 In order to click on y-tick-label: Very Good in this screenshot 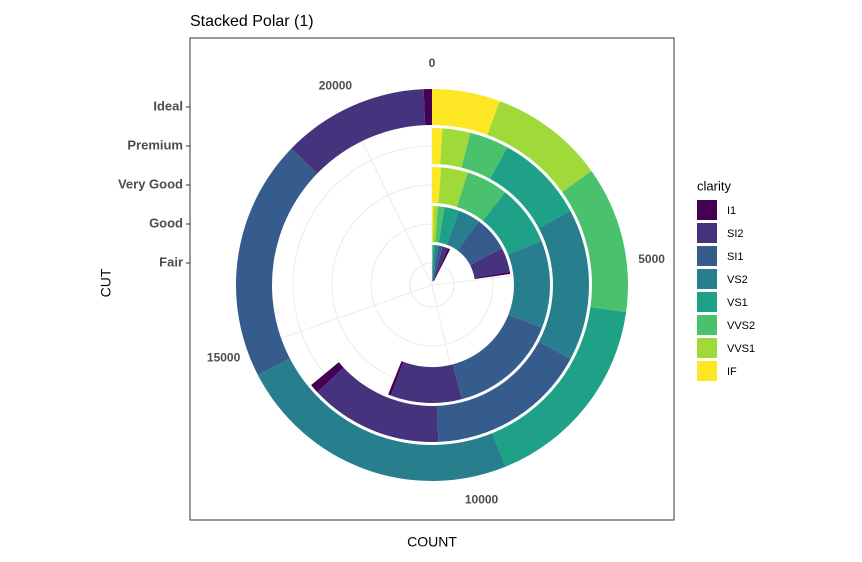, I will do `click(150, 183)`.